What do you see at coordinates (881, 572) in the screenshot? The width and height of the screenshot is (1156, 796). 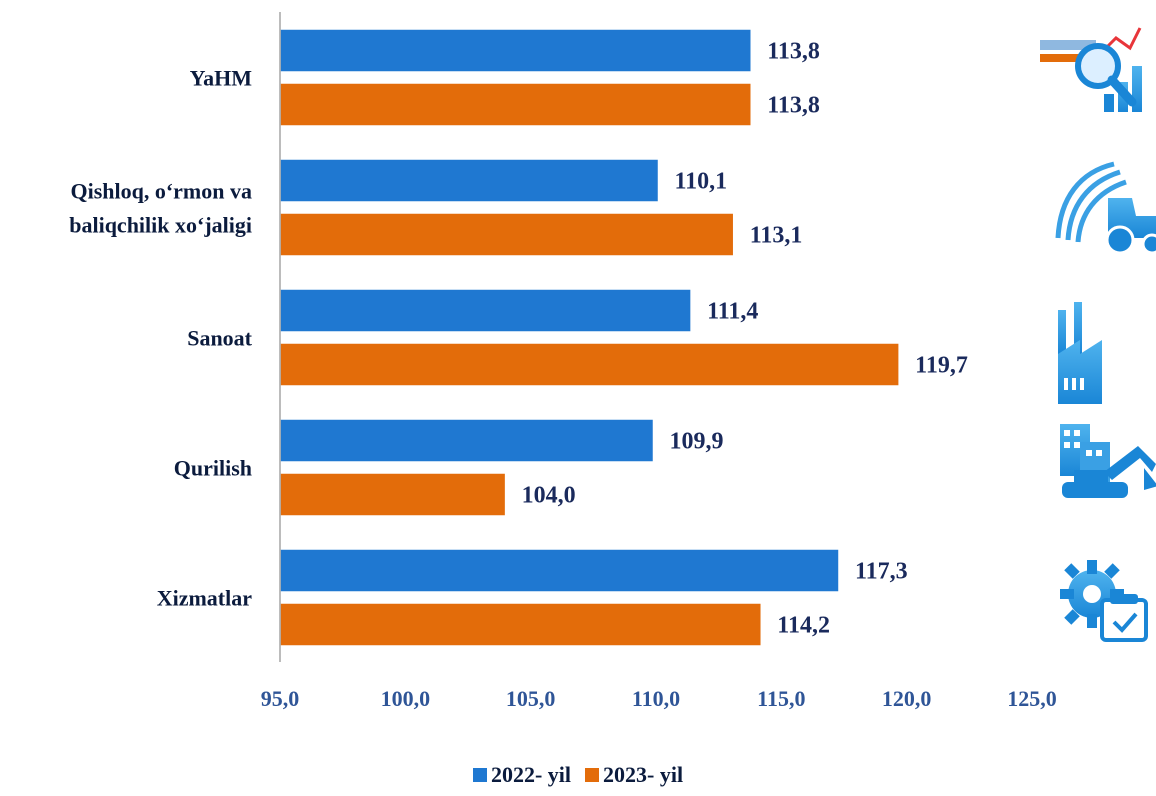 I see `data-label: 117,3` at bounding box center [881, 572].